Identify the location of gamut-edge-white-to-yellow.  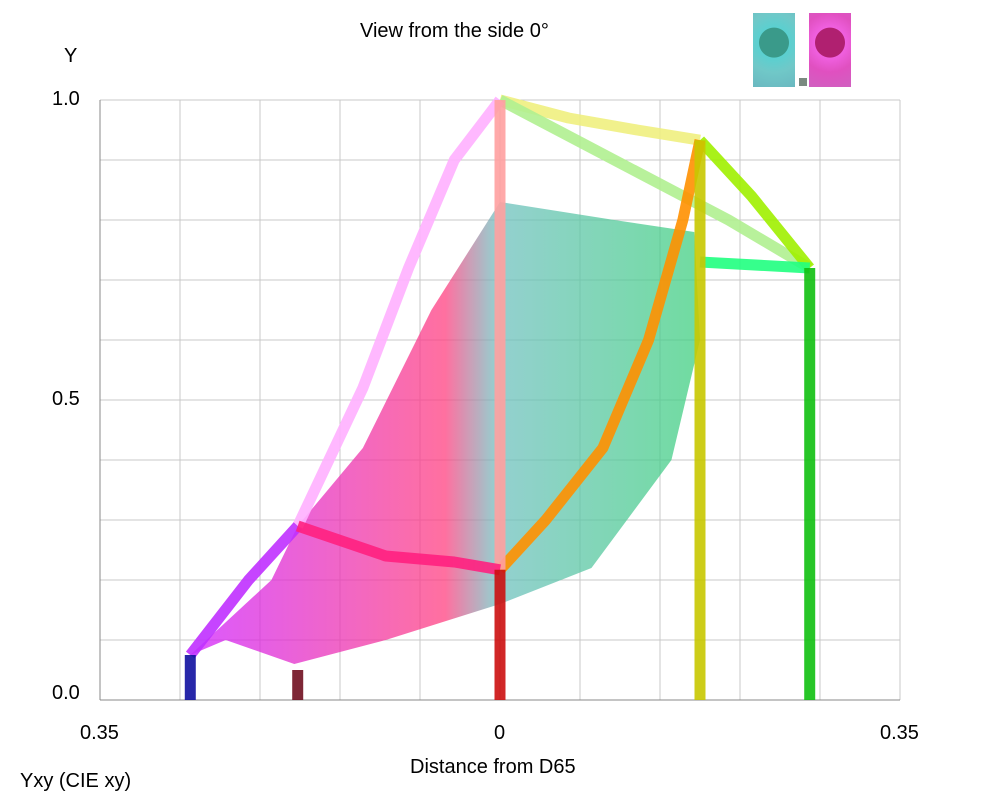
(599, 120).